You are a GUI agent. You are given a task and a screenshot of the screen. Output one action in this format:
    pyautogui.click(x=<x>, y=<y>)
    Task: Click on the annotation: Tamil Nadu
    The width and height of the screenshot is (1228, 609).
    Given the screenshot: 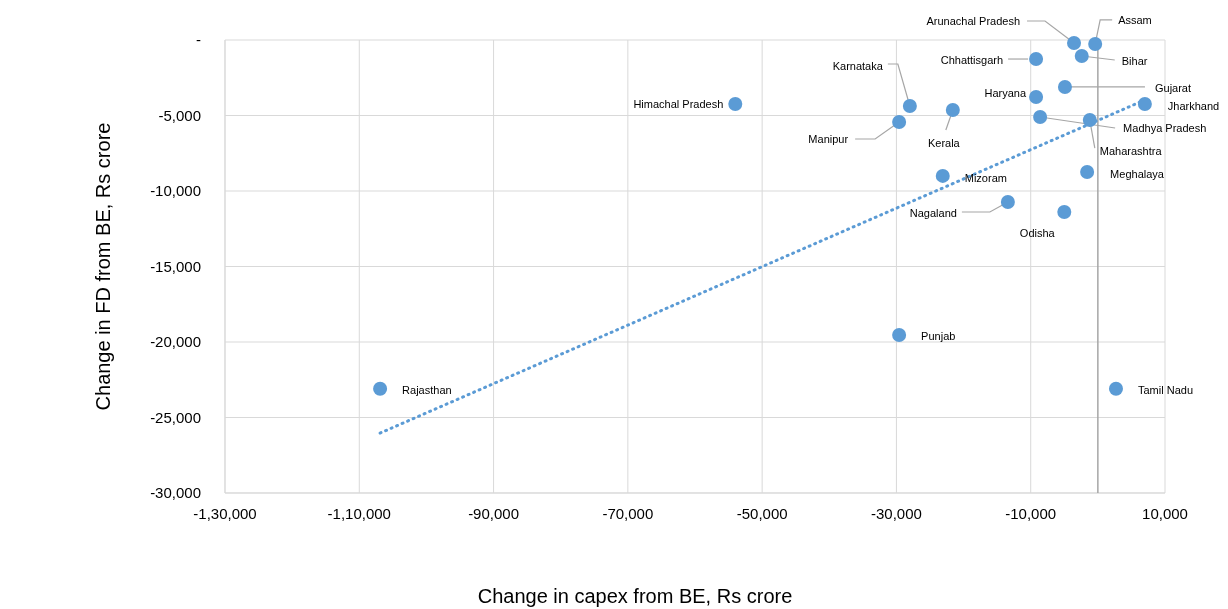 What is the action you would take?
    pyautogui.click(x=1165, y=389)
    